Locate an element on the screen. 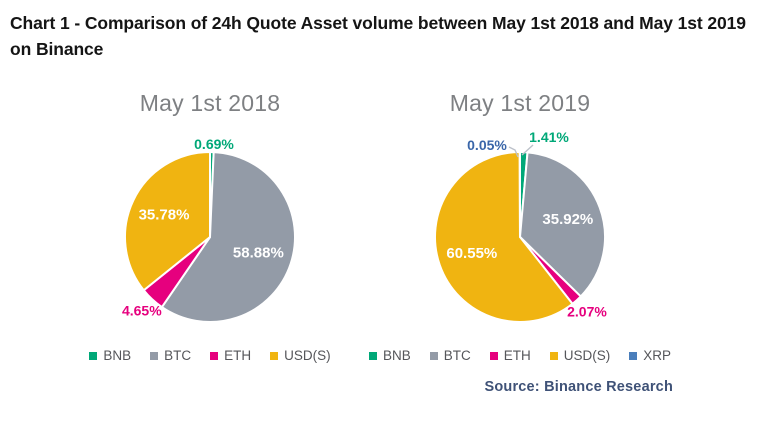 Image resolution: width=780 pixels, height=421 pixels. pie-label-eth: 4.65% is located at coordinates (142, 311).